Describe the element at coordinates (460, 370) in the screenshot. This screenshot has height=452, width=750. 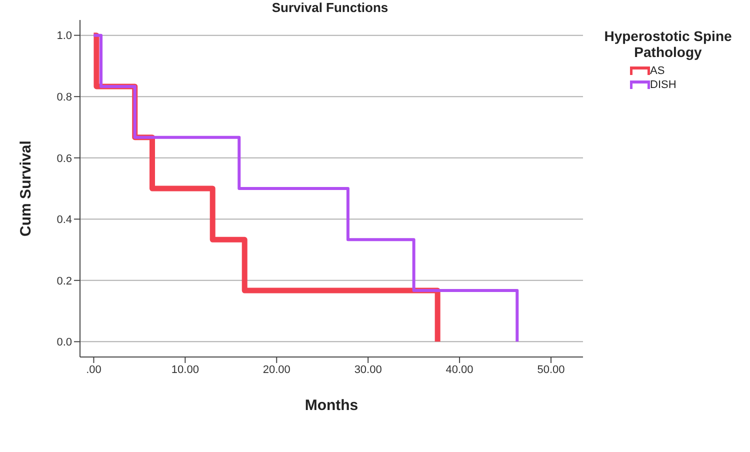
I see `x-tick-label: 40.00` at that location.